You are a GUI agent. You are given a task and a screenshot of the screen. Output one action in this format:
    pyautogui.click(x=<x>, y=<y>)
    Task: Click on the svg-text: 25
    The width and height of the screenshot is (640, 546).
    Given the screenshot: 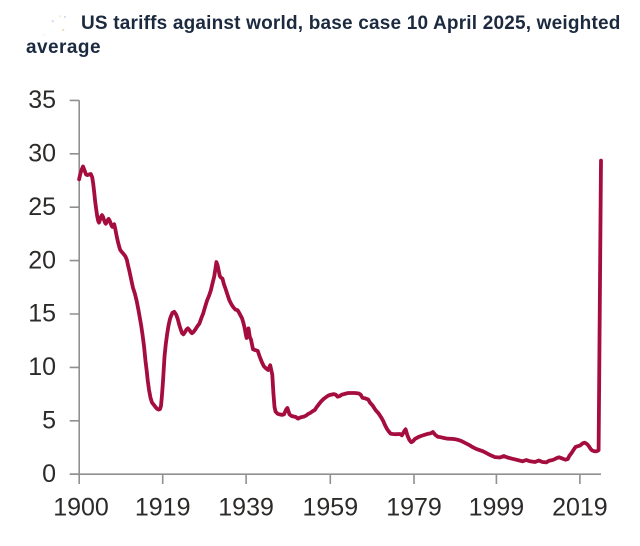 What is the action you would take?
    pyautogui.click(x=42, y=207)
    